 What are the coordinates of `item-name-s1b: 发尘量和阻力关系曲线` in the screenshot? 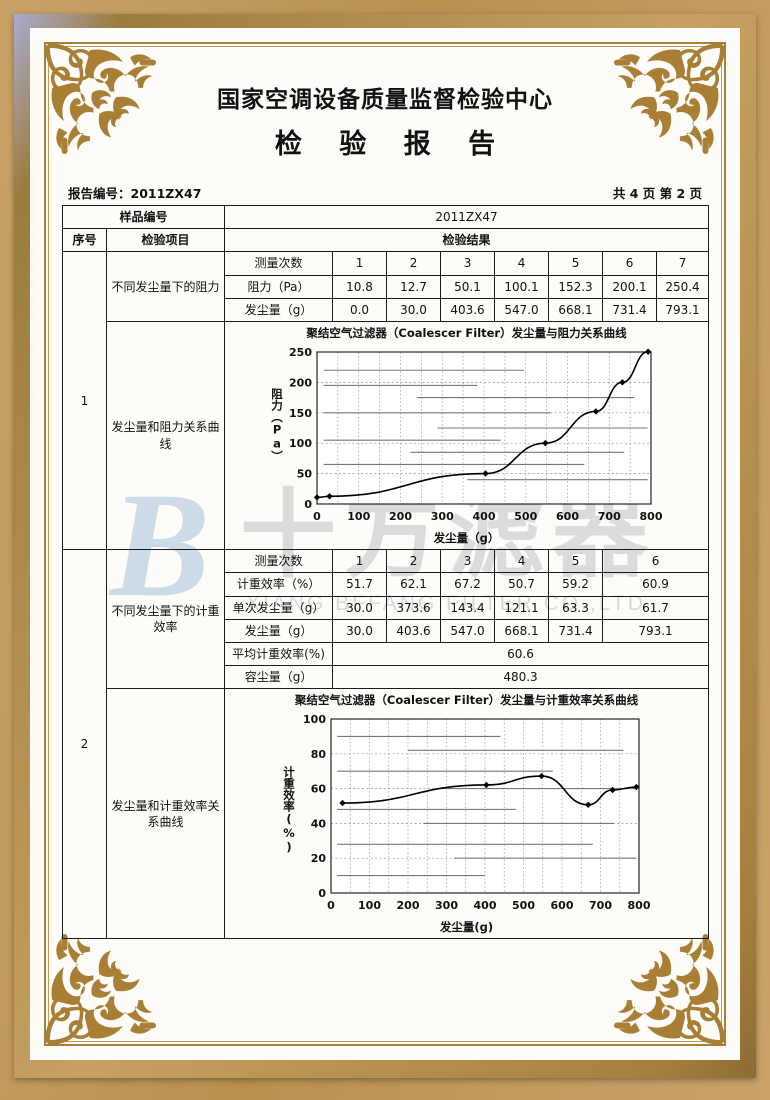 It's located at (165, 435).